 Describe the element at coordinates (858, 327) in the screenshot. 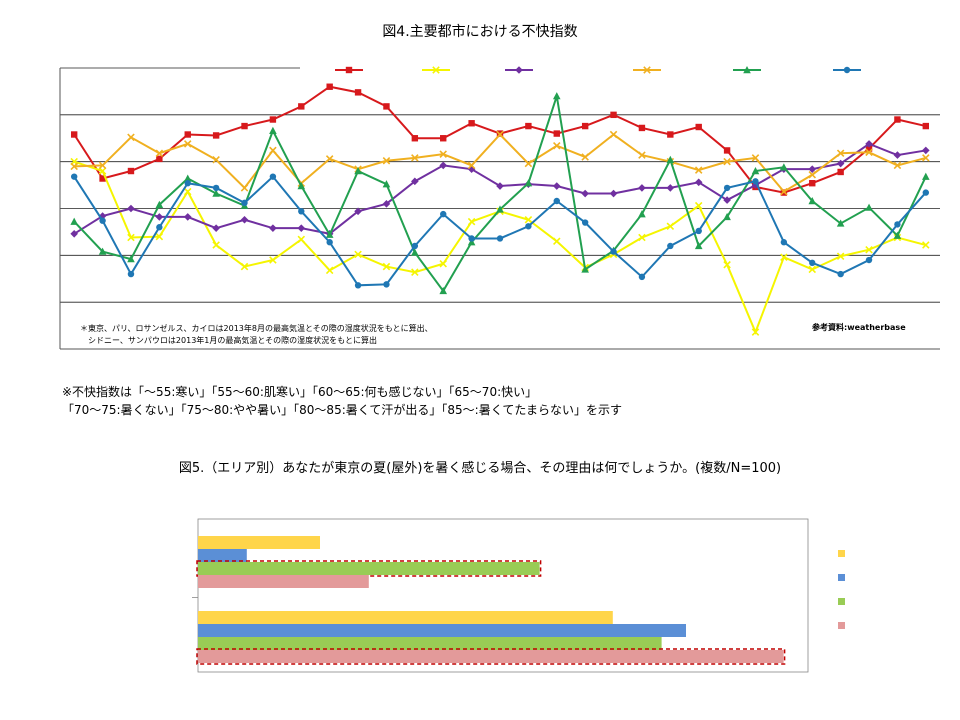

I see `line-chart-source: 参考資料:weatherbase` at that location.